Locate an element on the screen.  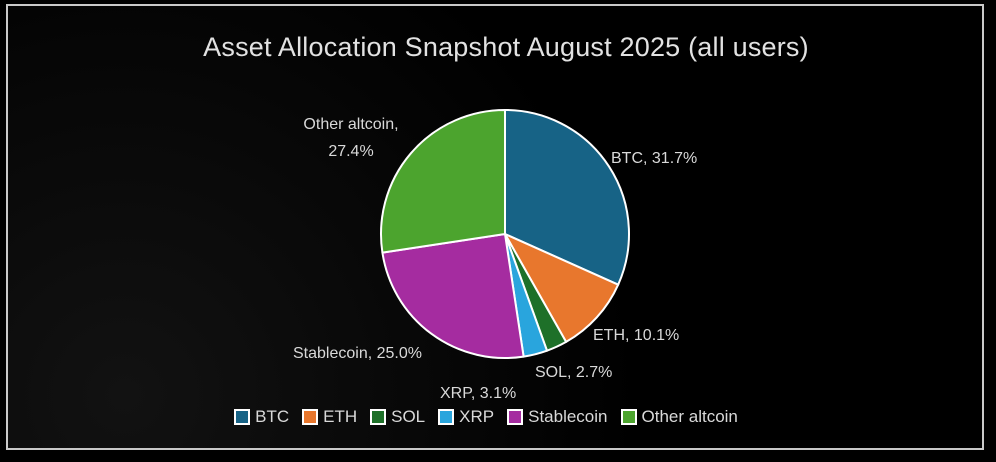
legend-swatch-sol is located at coordinates (378, 417).